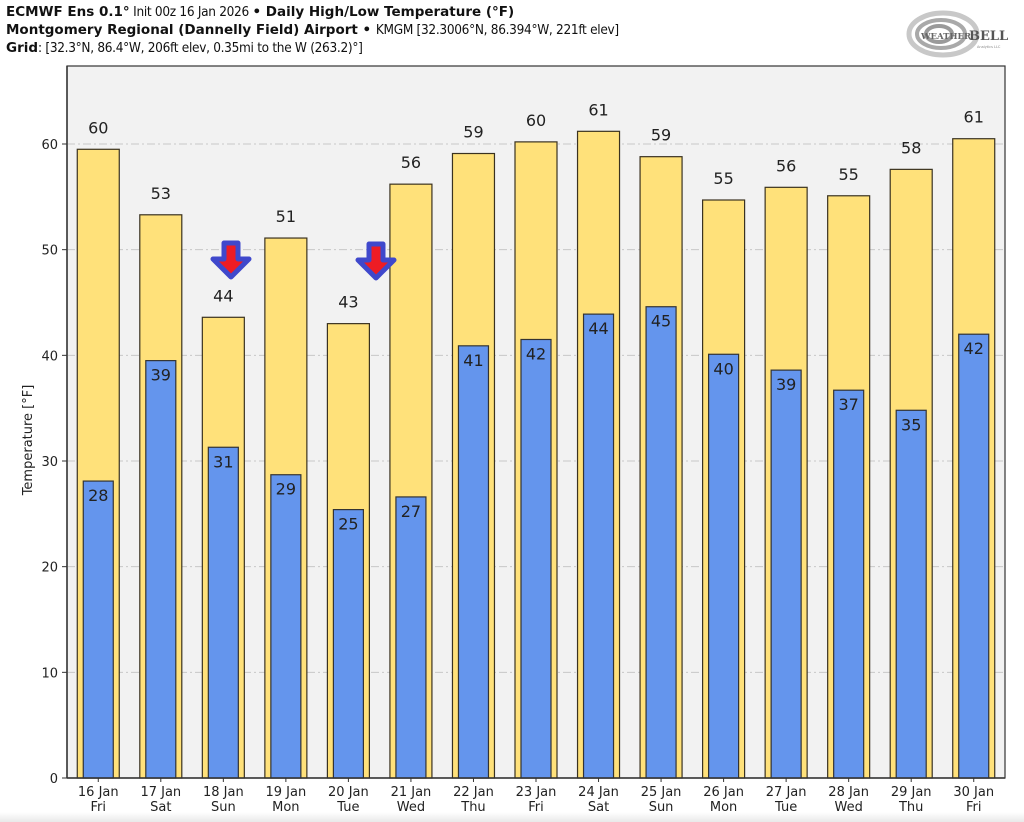  What do you see at coordinates (49, 145) in the screenshot?
I see `y-tick-label: 60` at bounding box center [49, 145].